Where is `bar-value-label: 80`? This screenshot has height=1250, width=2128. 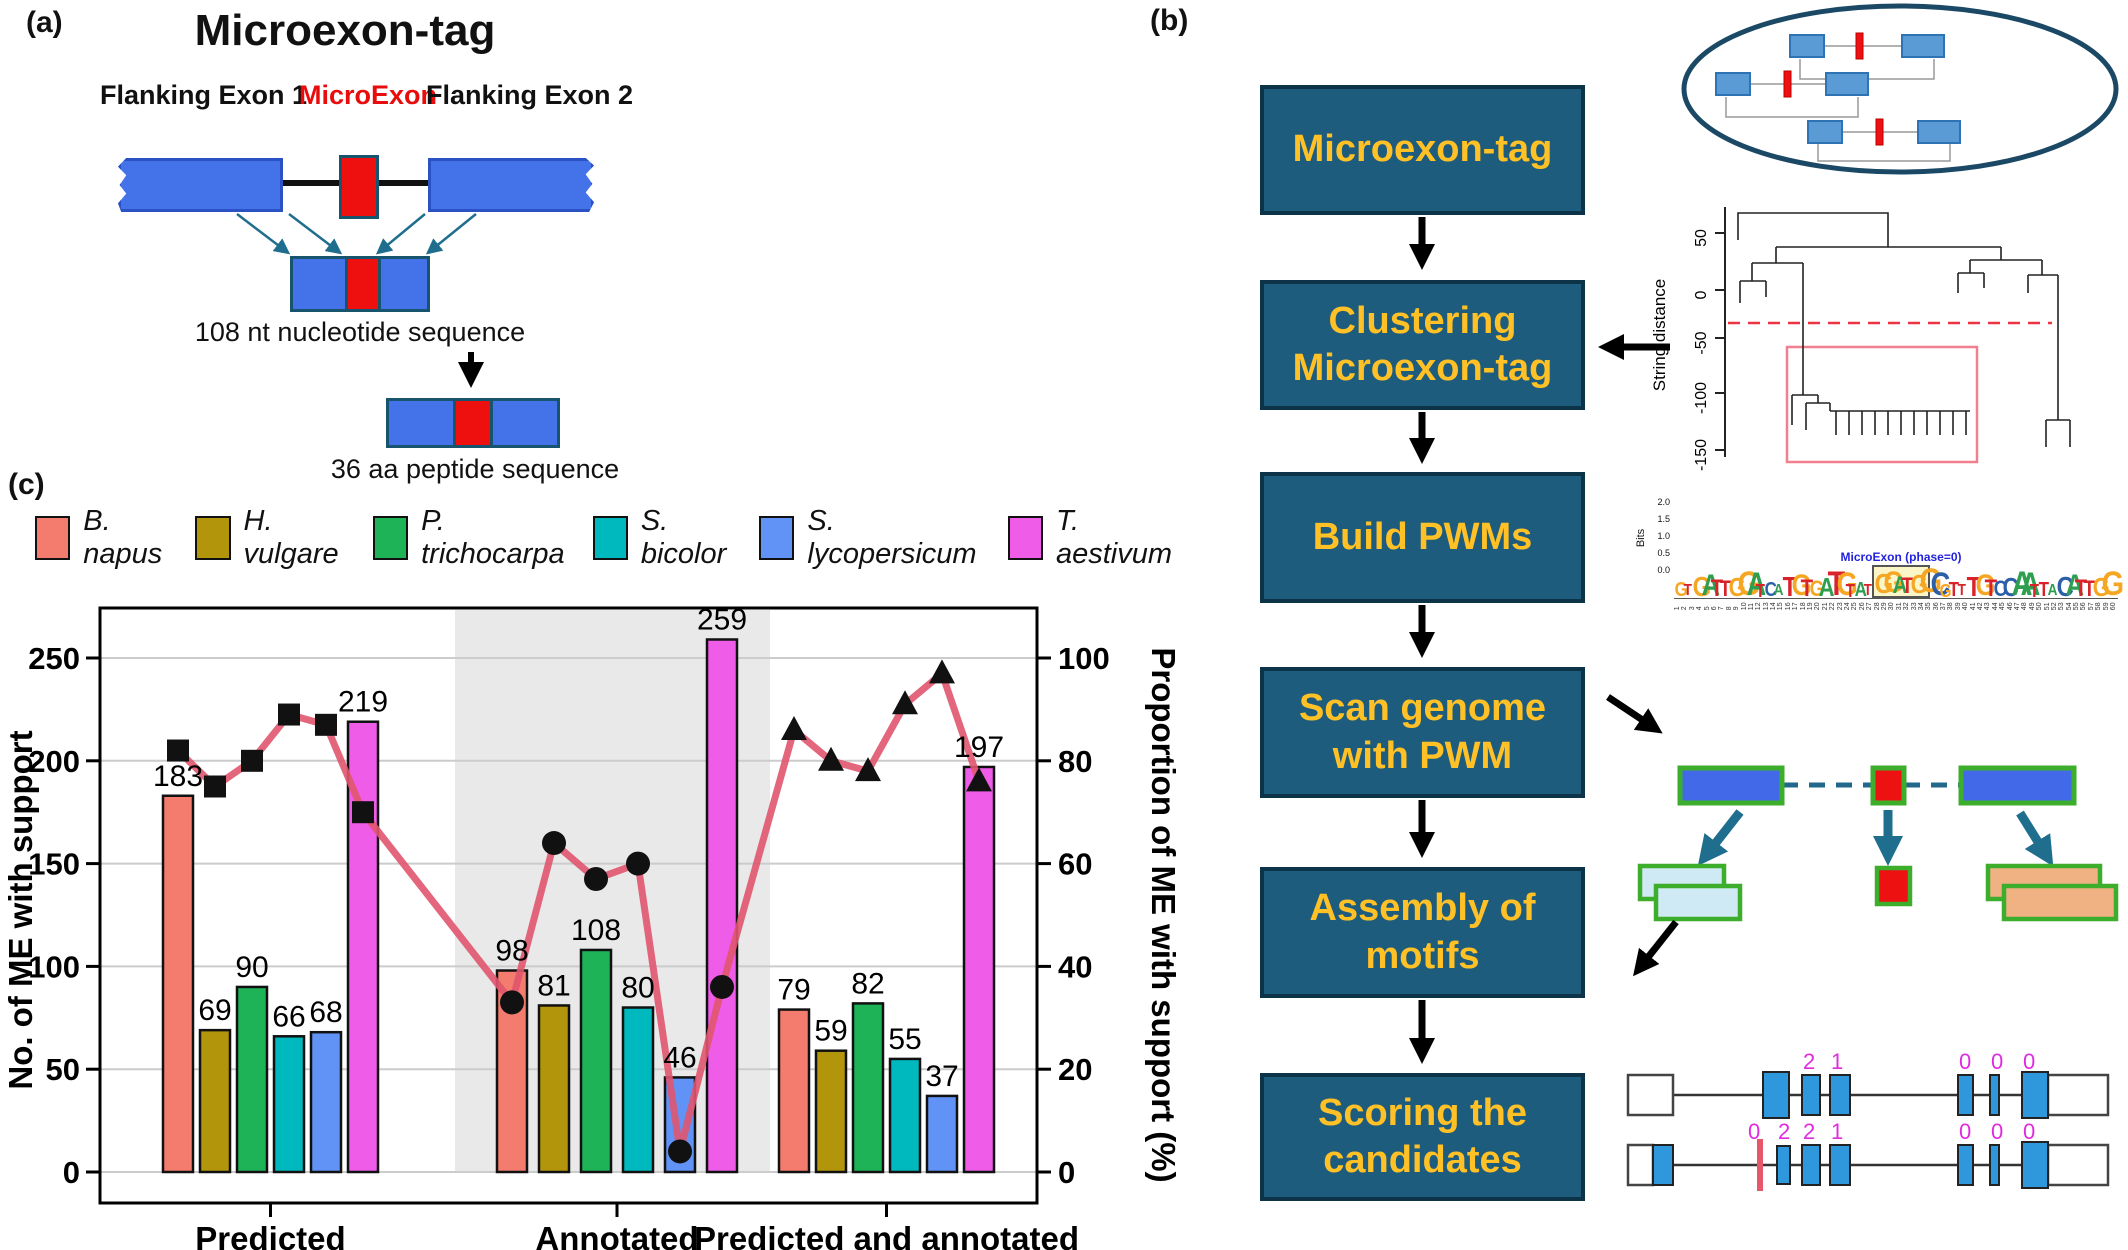 bar-value-label: 80 is located at coordinates (637, 988).